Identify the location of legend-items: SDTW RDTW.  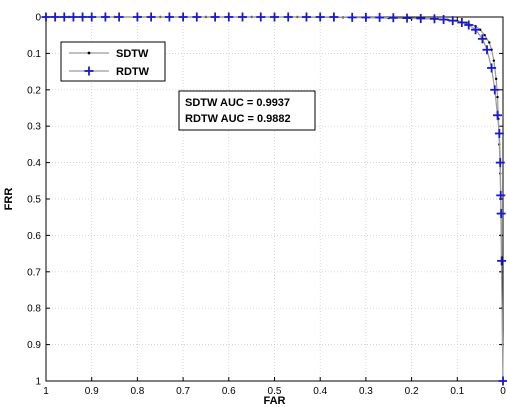
(109, 63).